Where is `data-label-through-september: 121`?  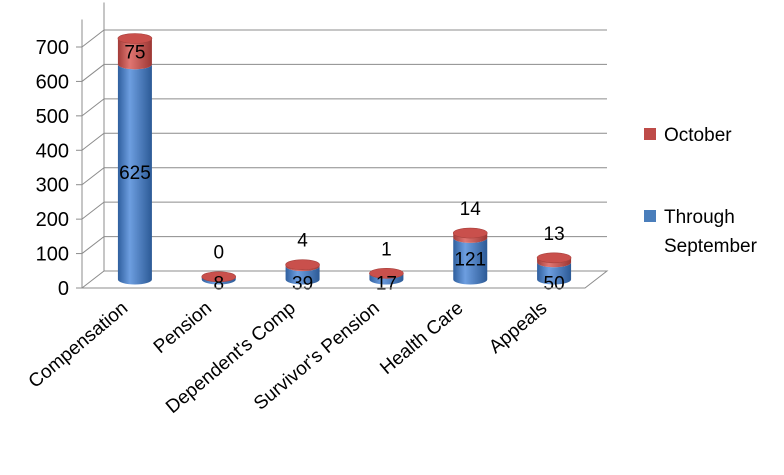
data-label-through-september: 121 is located at coordinates (470, 260).